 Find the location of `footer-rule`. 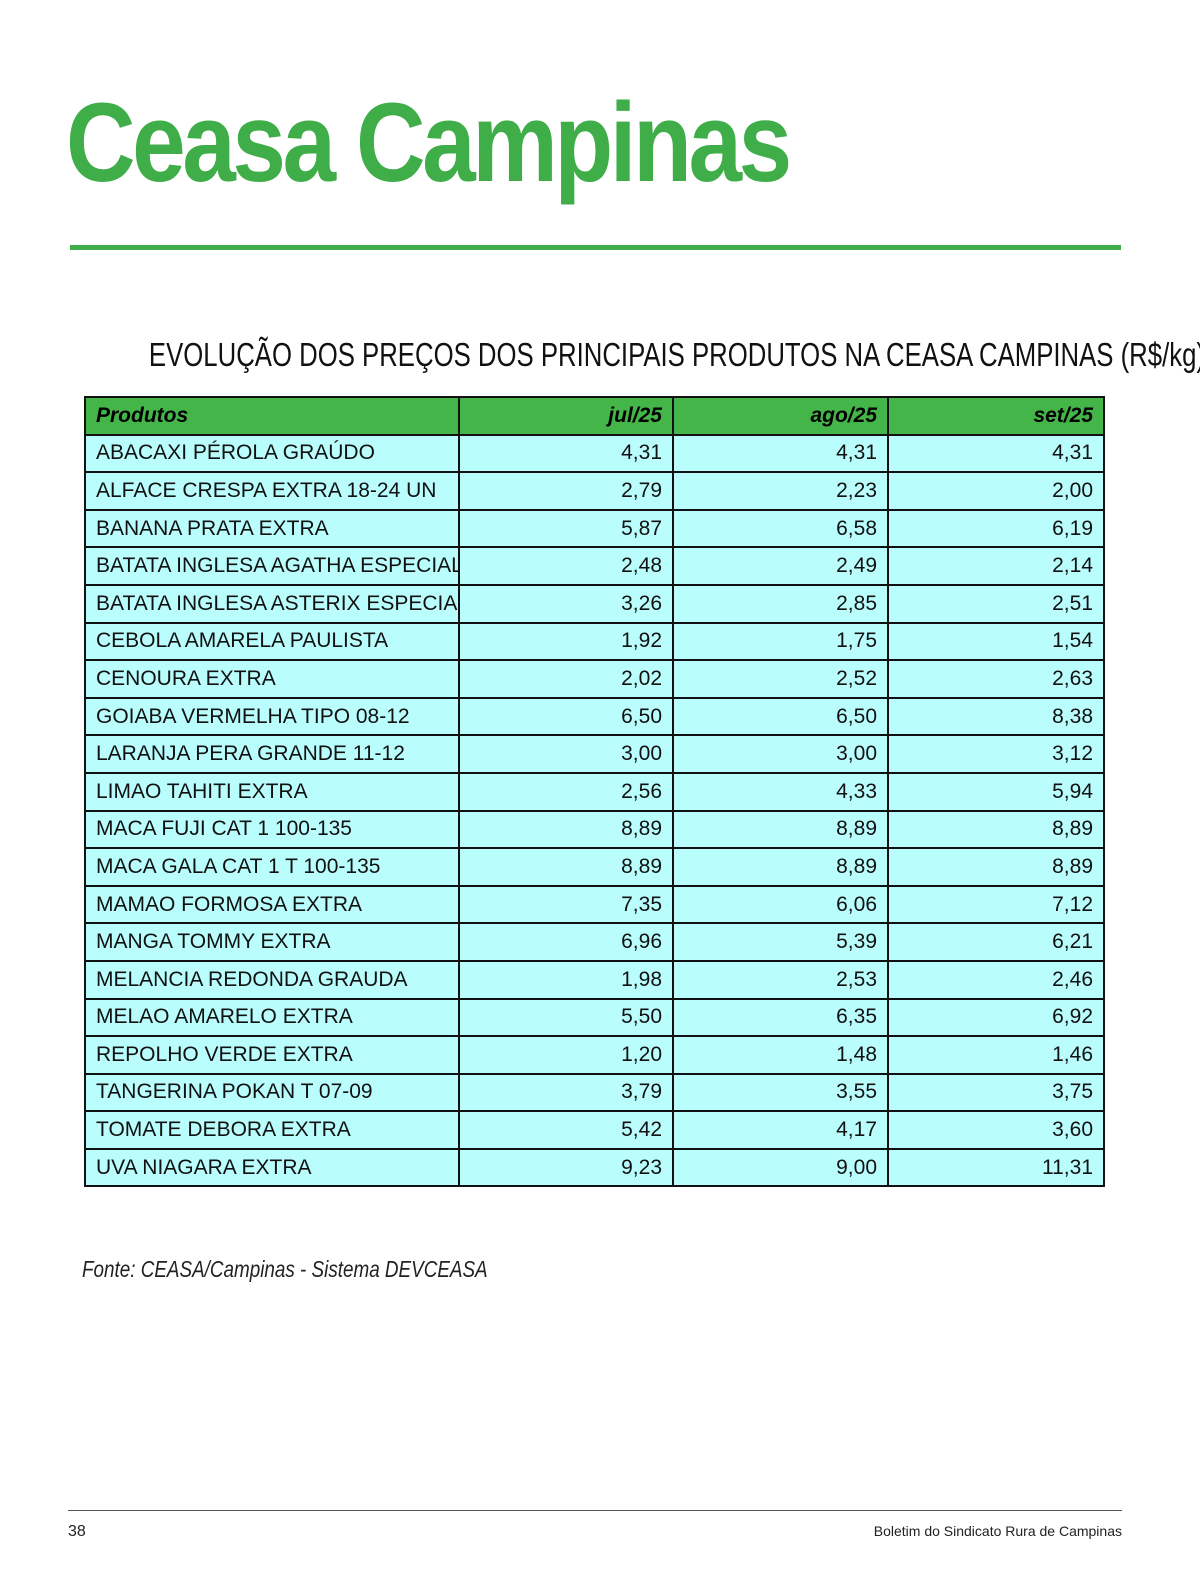

footer-rule is located at coordinates (595, 1510).